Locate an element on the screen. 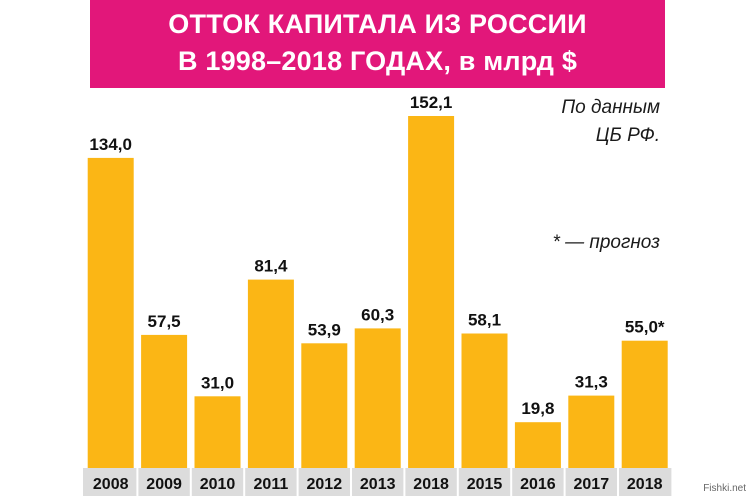 The image size is (750, 500). x-tick-label-0: 2008 is located at coordinates (111, 484).